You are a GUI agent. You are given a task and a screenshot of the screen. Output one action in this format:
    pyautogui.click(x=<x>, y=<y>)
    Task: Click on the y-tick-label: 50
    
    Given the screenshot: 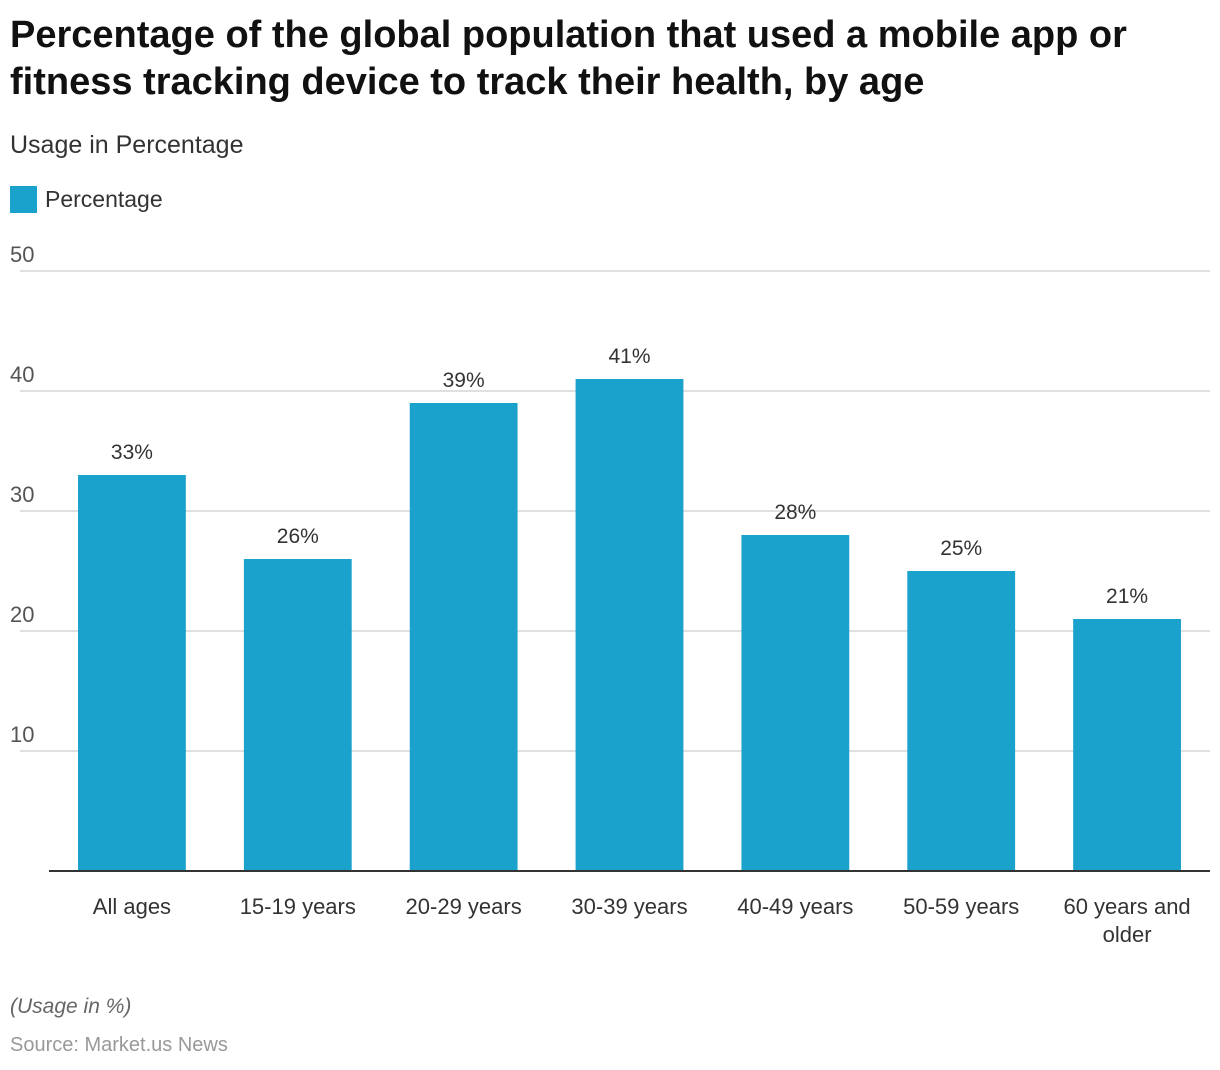 What is the action you would take?
    pyautogui.click(x=22, y=254)
    